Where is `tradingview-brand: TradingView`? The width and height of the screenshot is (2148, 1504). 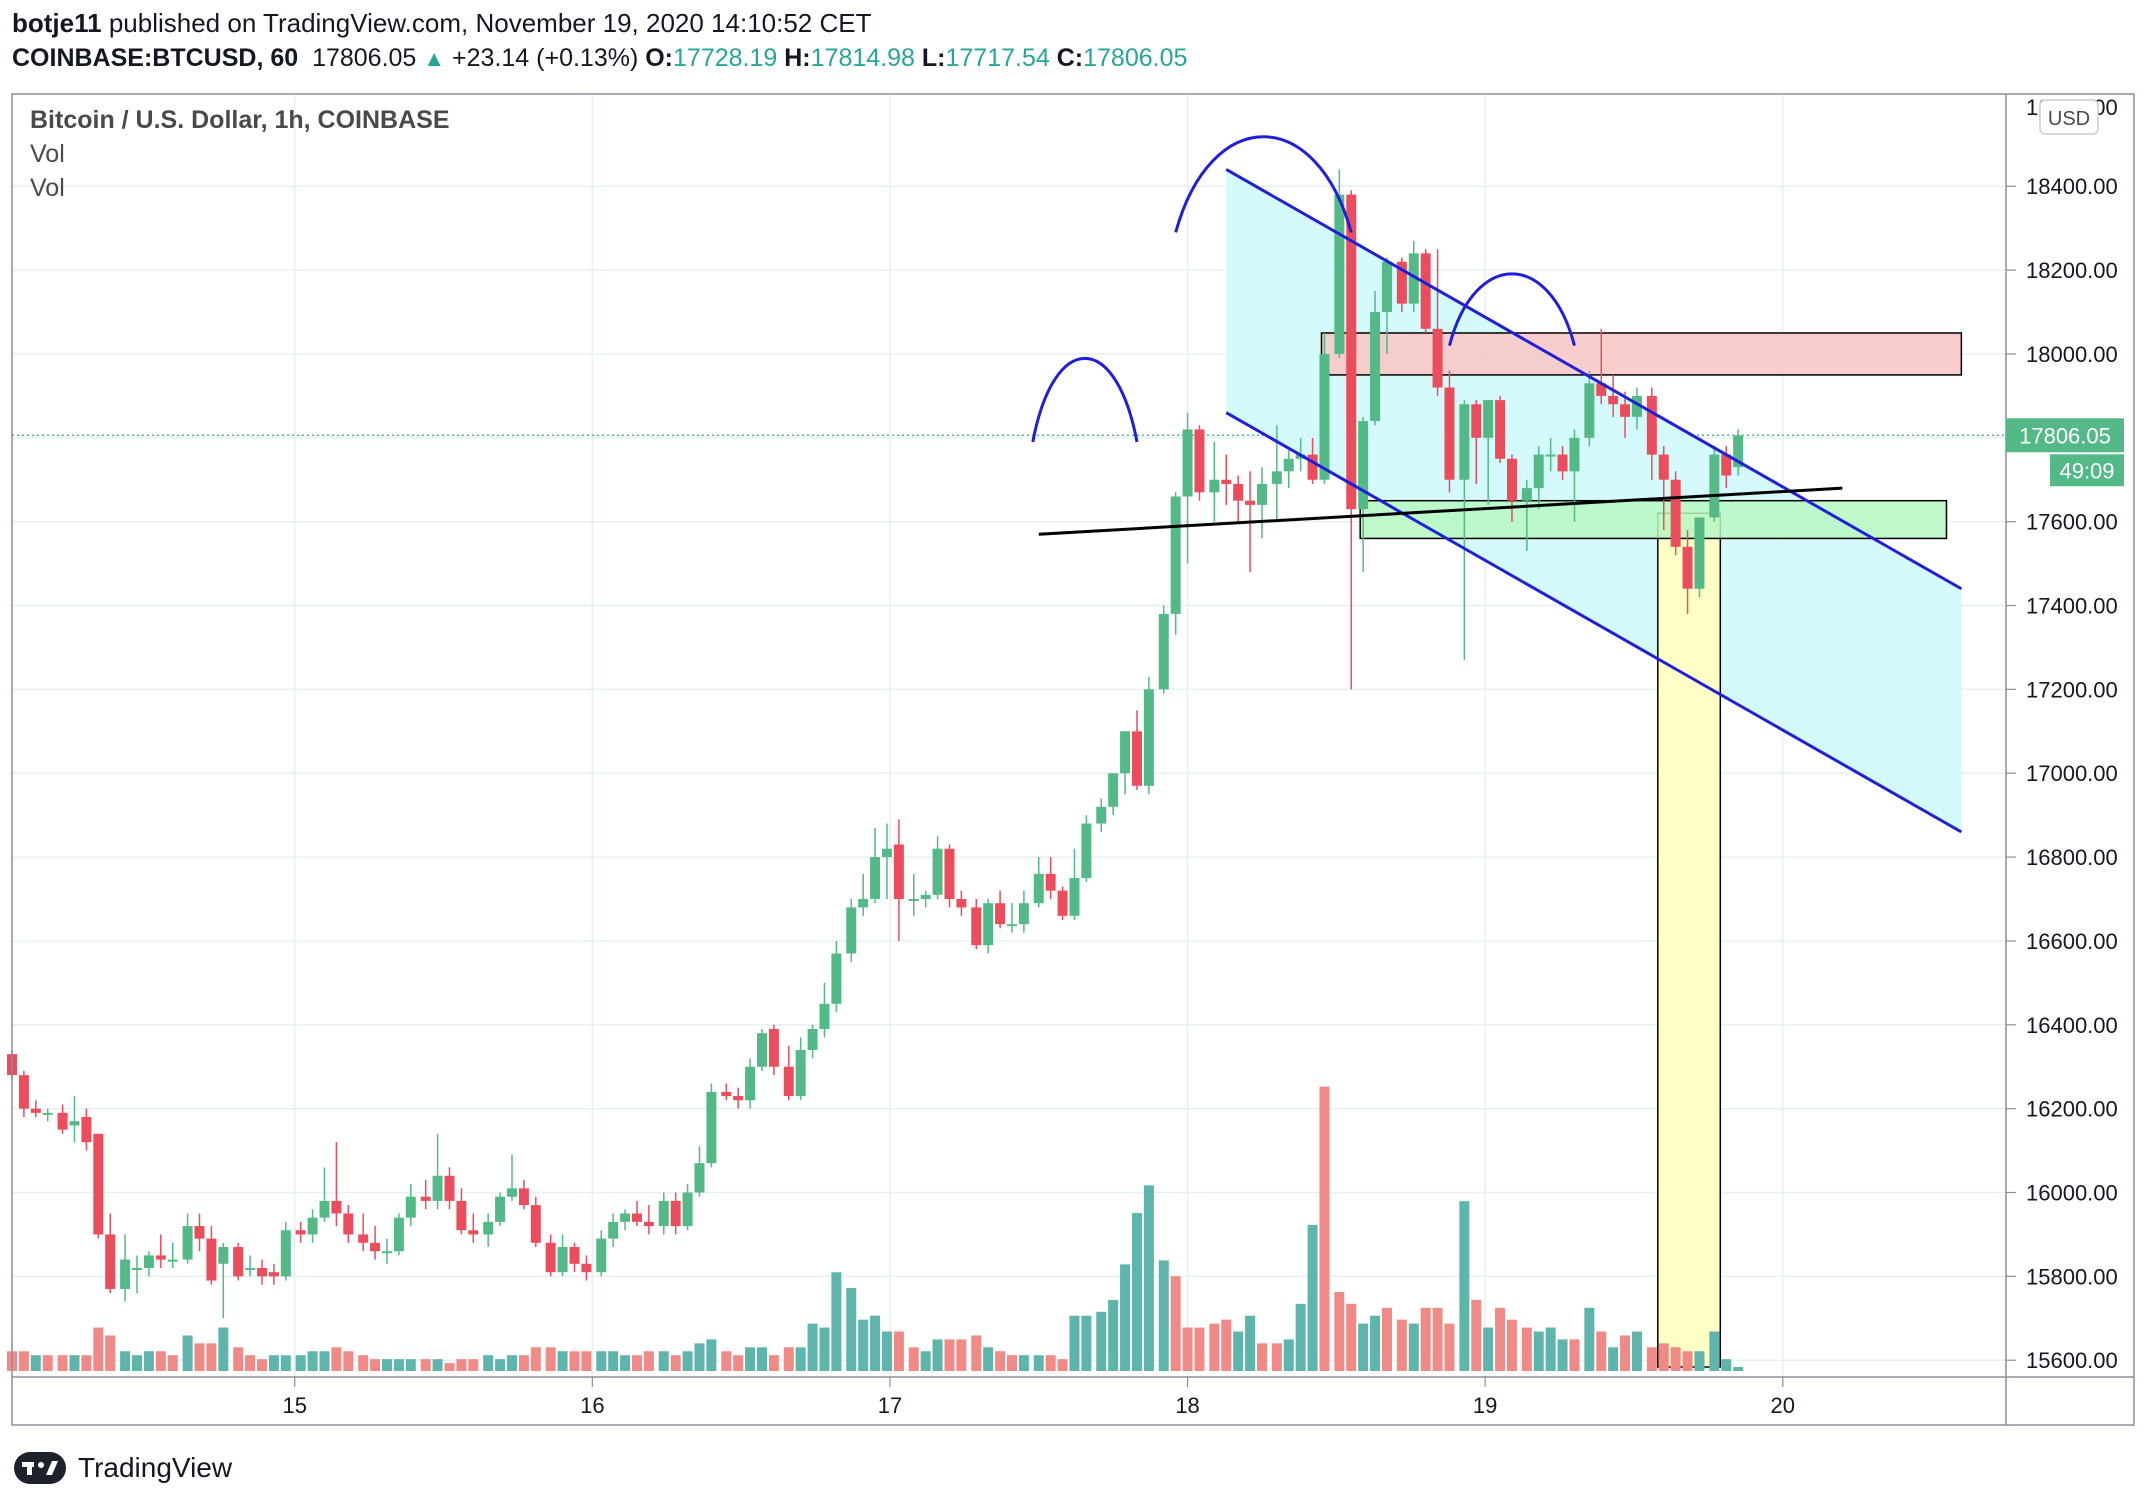 tradingview-brand: TradingView is located at coordinates (123, 1468).